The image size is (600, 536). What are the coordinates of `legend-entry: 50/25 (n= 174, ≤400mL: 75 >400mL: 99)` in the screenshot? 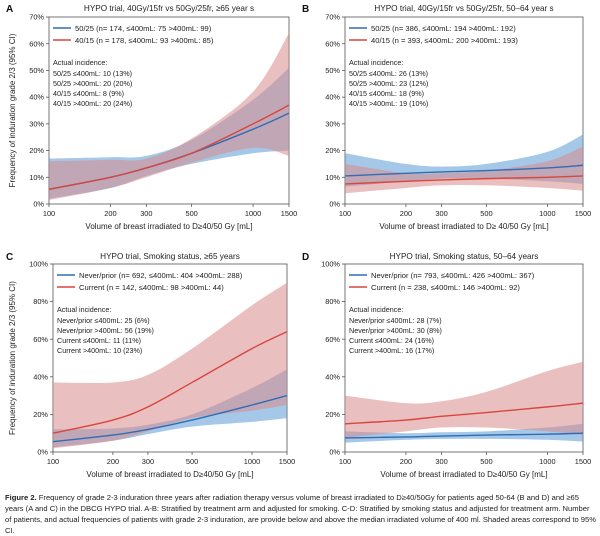 It's located at (143, 28).